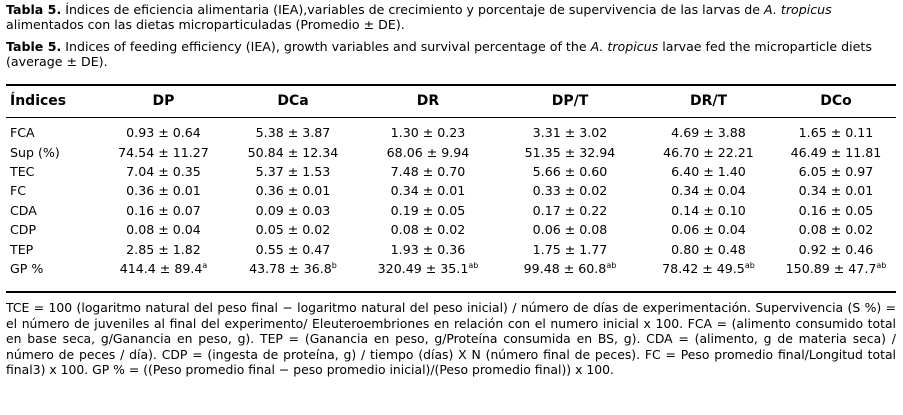 This screenshot has width=903, height=415. Describe the element at coordinates (428, 101) in the screenshot. I see `header-dr: DR` at that location.